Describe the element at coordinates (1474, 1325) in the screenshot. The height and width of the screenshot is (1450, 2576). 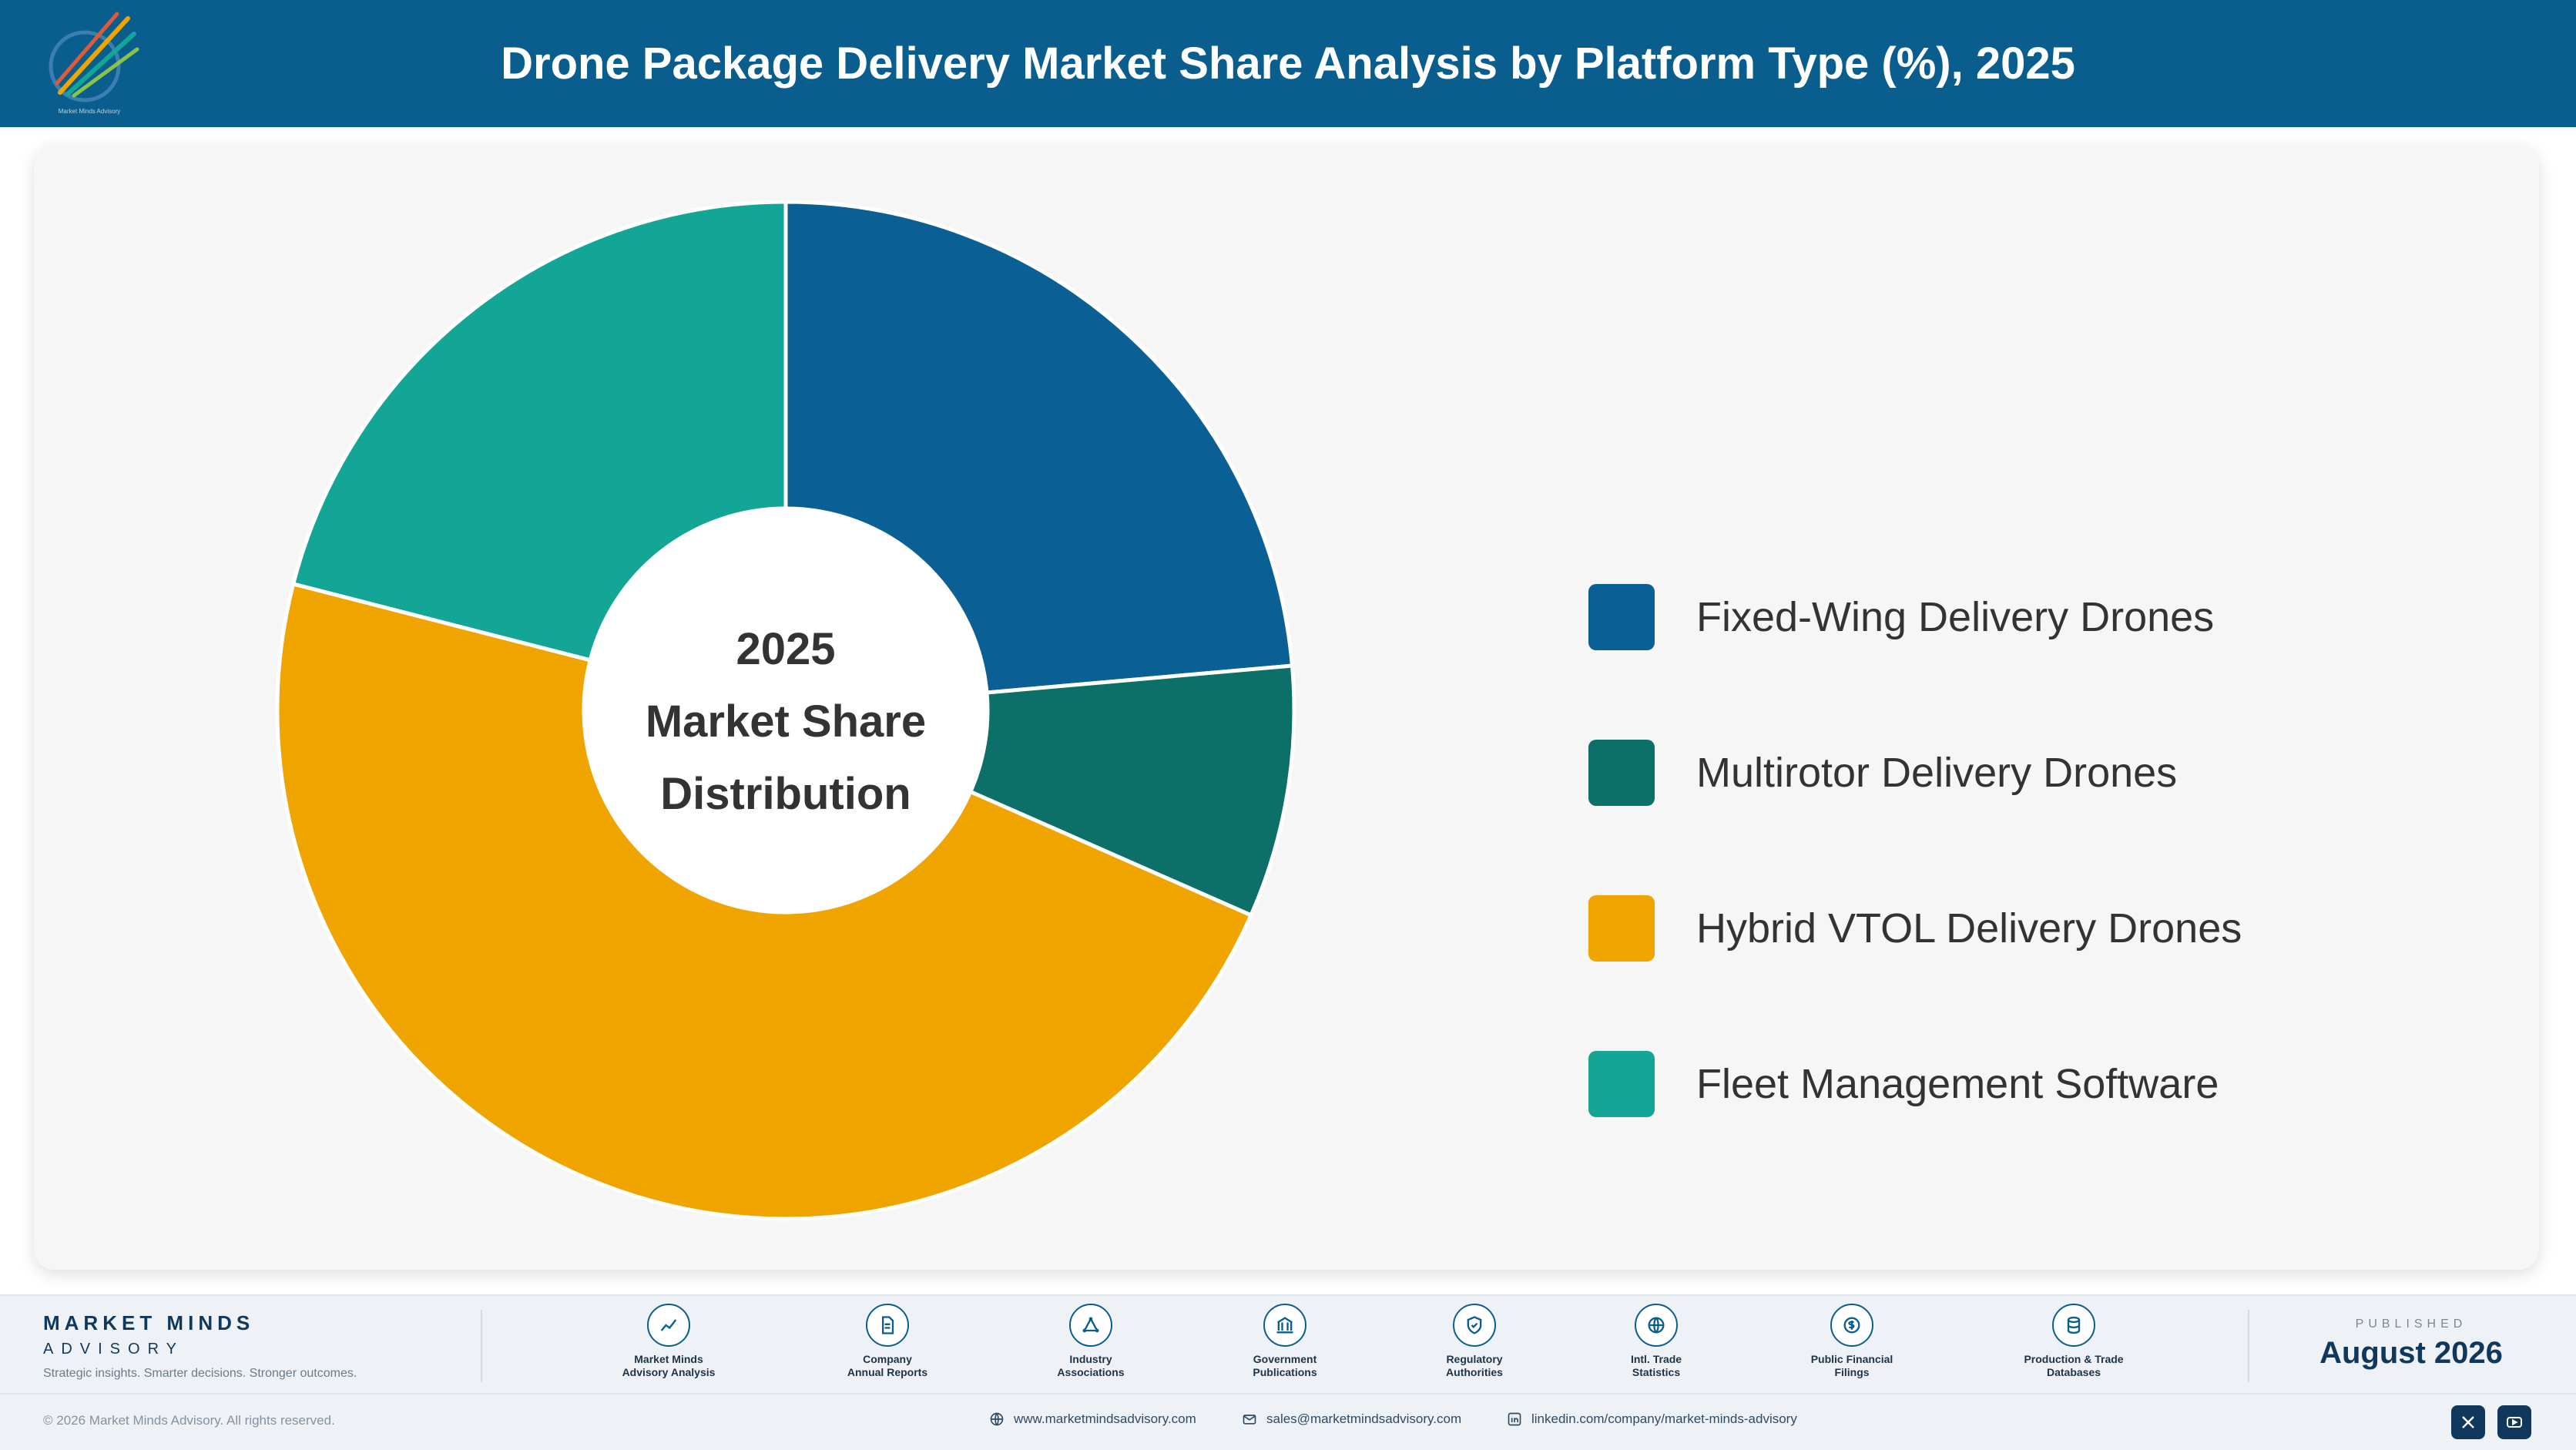
I see `shield-check-icon` at that location.